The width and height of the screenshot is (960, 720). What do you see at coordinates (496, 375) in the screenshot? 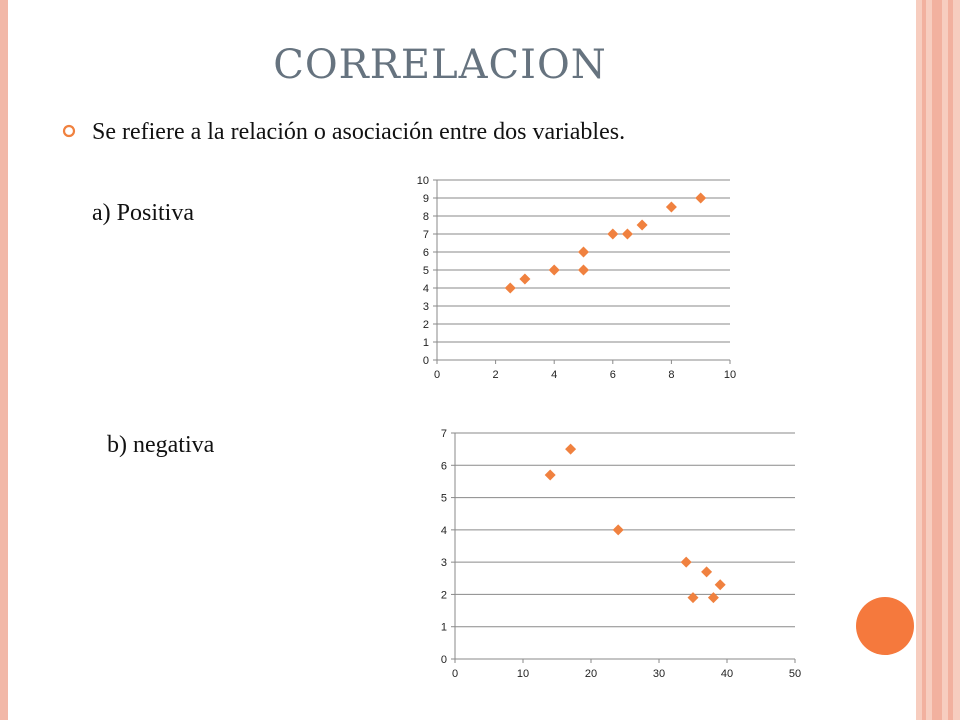
I see `x-tick-label: 2` at bounding box center [496, 375].